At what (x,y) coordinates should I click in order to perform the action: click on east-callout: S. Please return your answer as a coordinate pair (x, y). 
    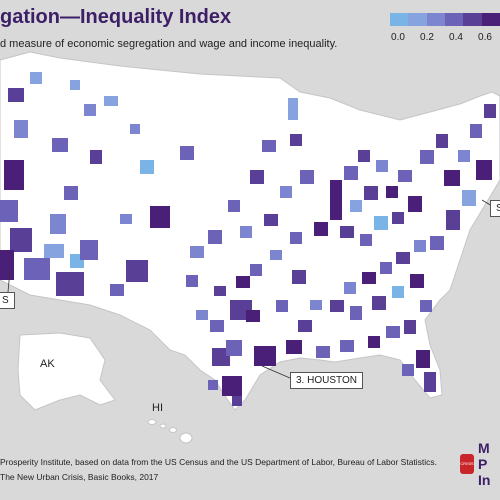
    Looking at the image, I should click on (495, 208).